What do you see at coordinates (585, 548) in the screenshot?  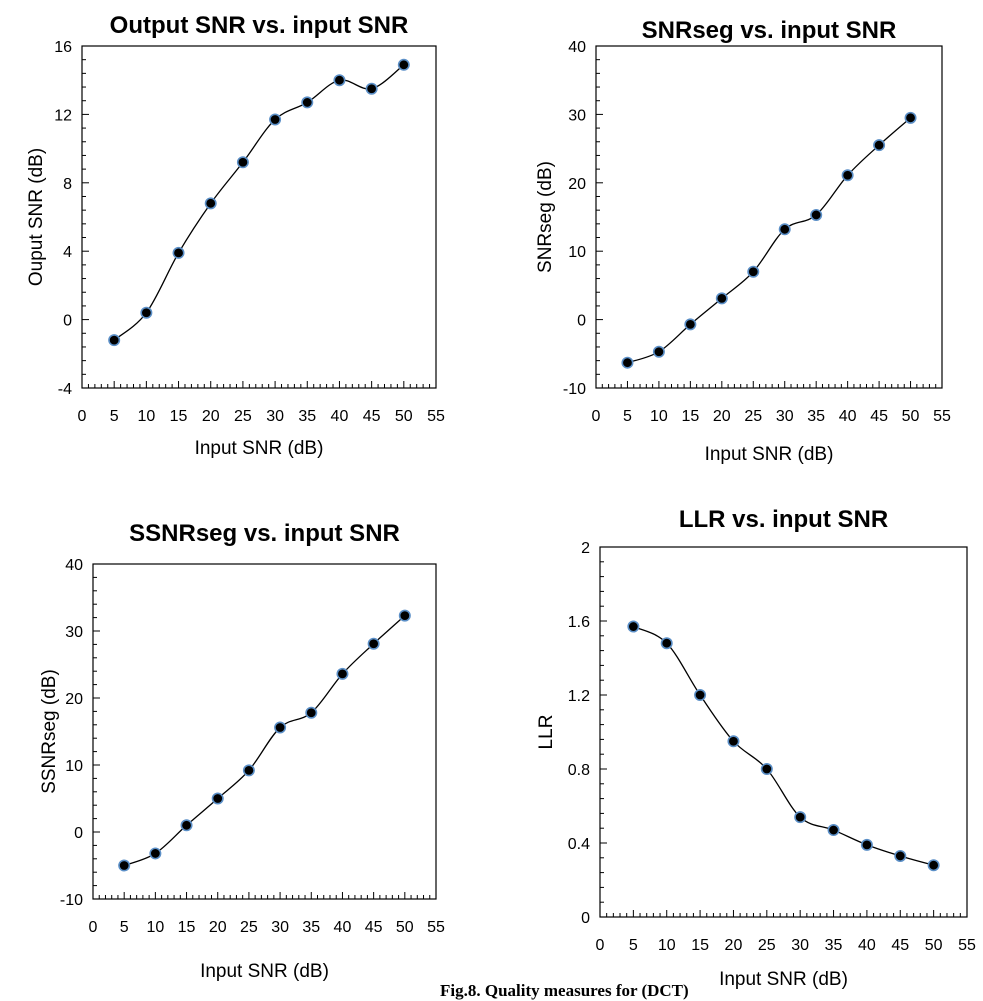 I see `y-tick-label: 2` at bounding box center [585, 548].